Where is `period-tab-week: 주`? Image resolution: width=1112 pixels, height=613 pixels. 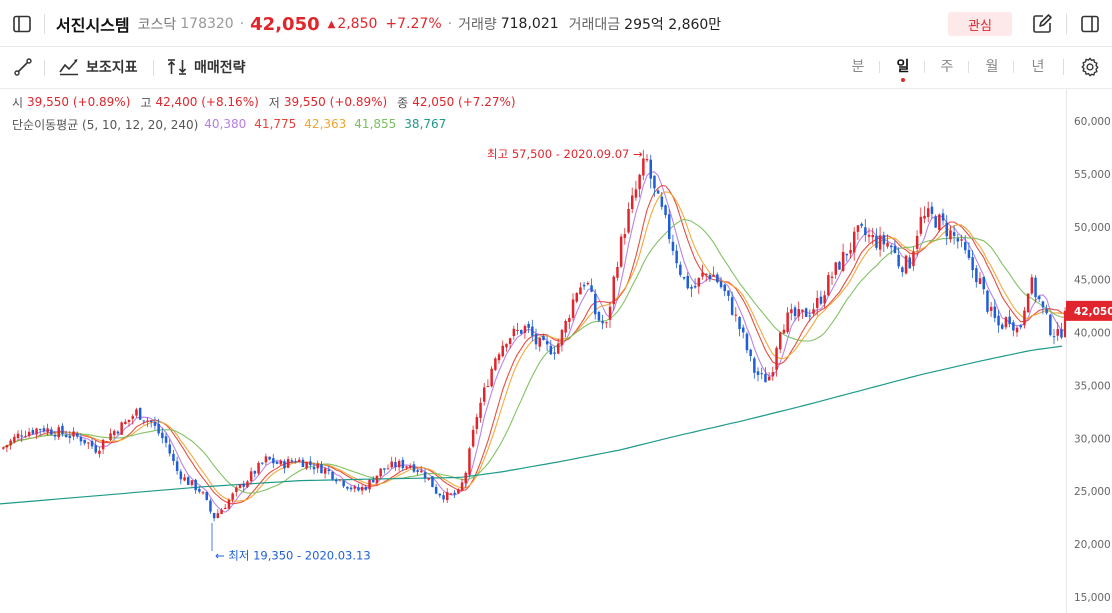 period-tab-week: 주 is located at coordinates (947, 67).